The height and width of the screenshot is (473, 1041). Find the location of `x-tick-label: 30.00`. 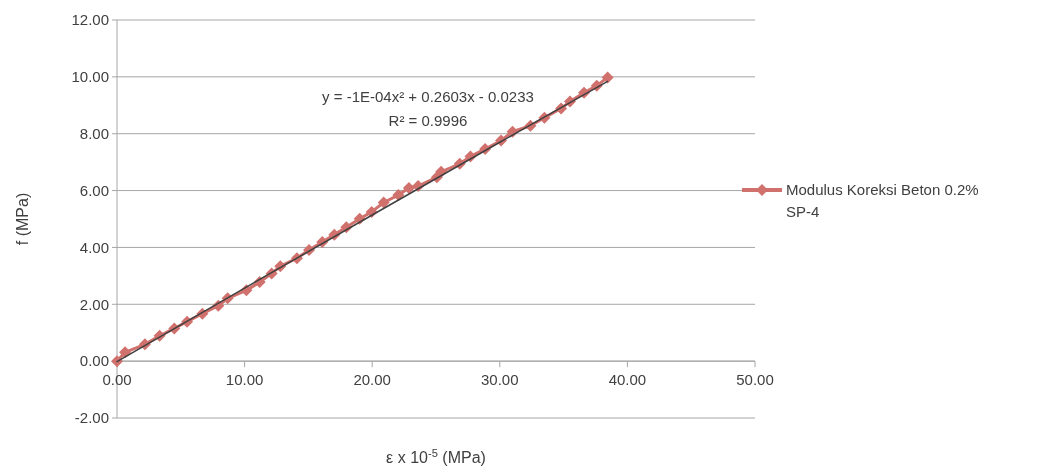

x-tick-label: 30.00 is located at coordinates (500, 380).